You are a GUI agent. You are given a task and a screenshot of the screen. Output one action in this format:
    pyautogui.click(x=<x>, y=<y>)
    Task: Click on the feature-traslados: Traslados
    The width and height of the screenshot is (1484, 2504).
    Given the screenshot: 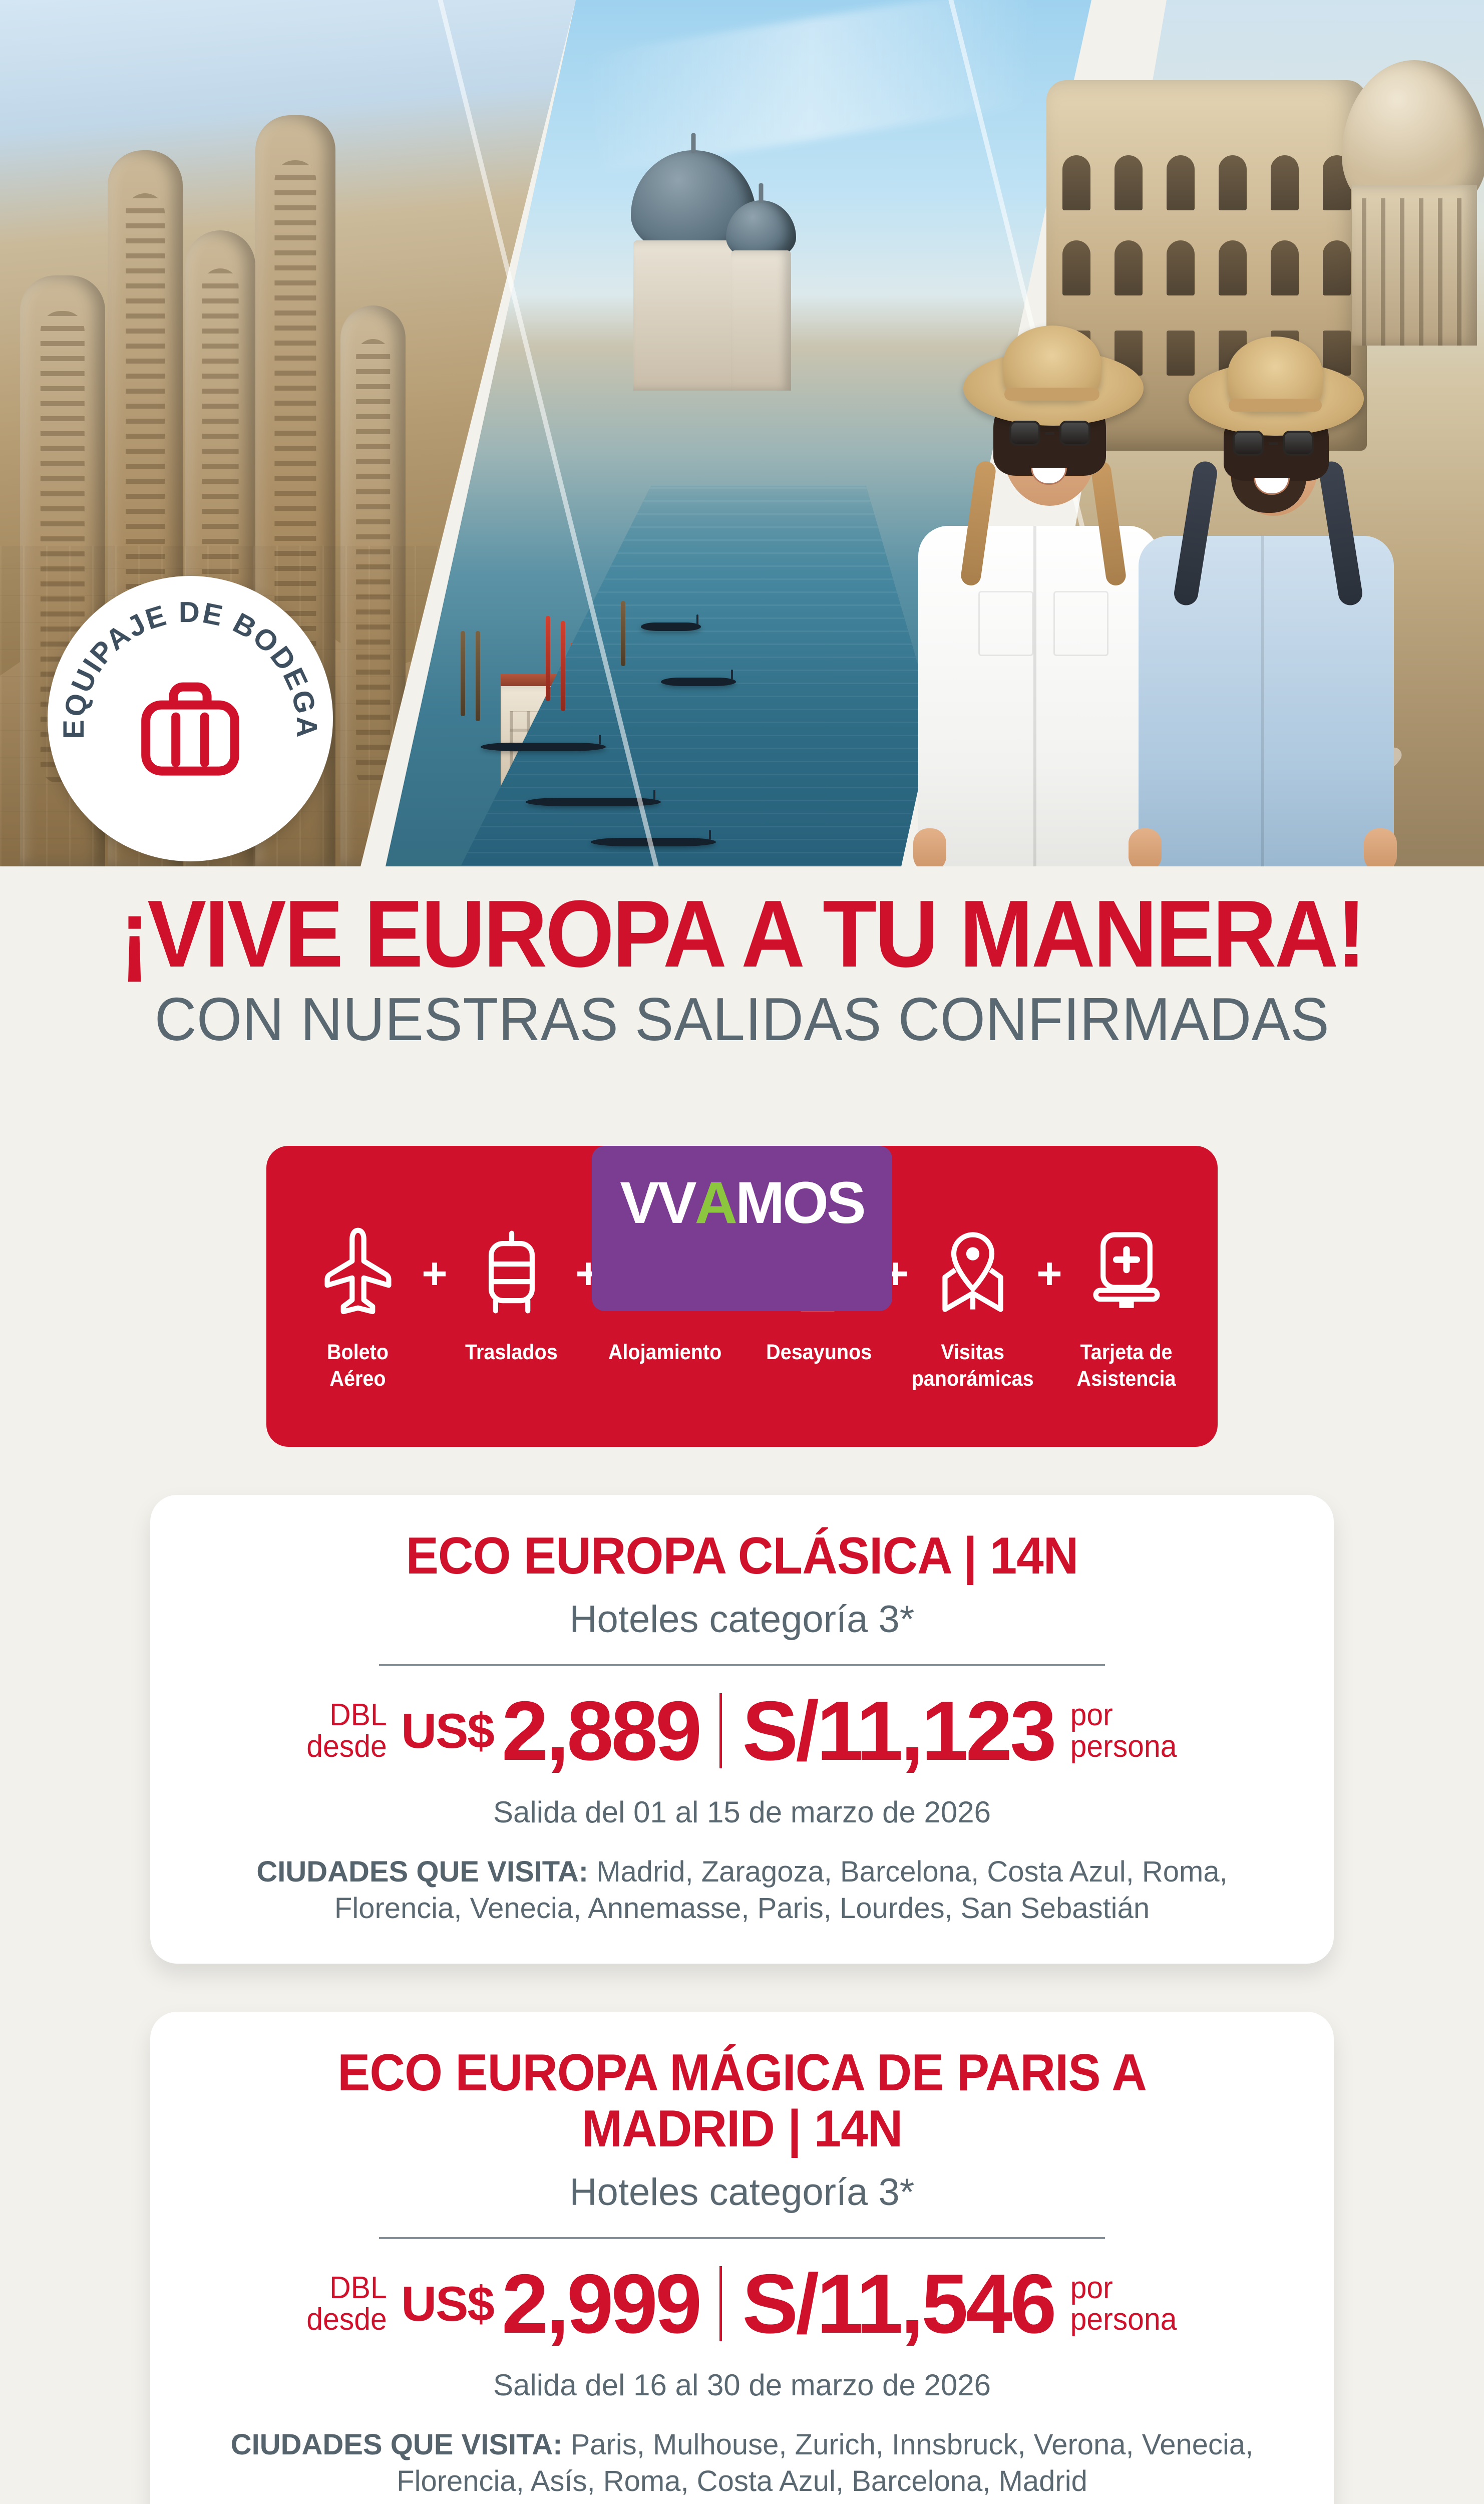 What is the action you would take?
    pyautogui.click(x=511, y=1293)
    